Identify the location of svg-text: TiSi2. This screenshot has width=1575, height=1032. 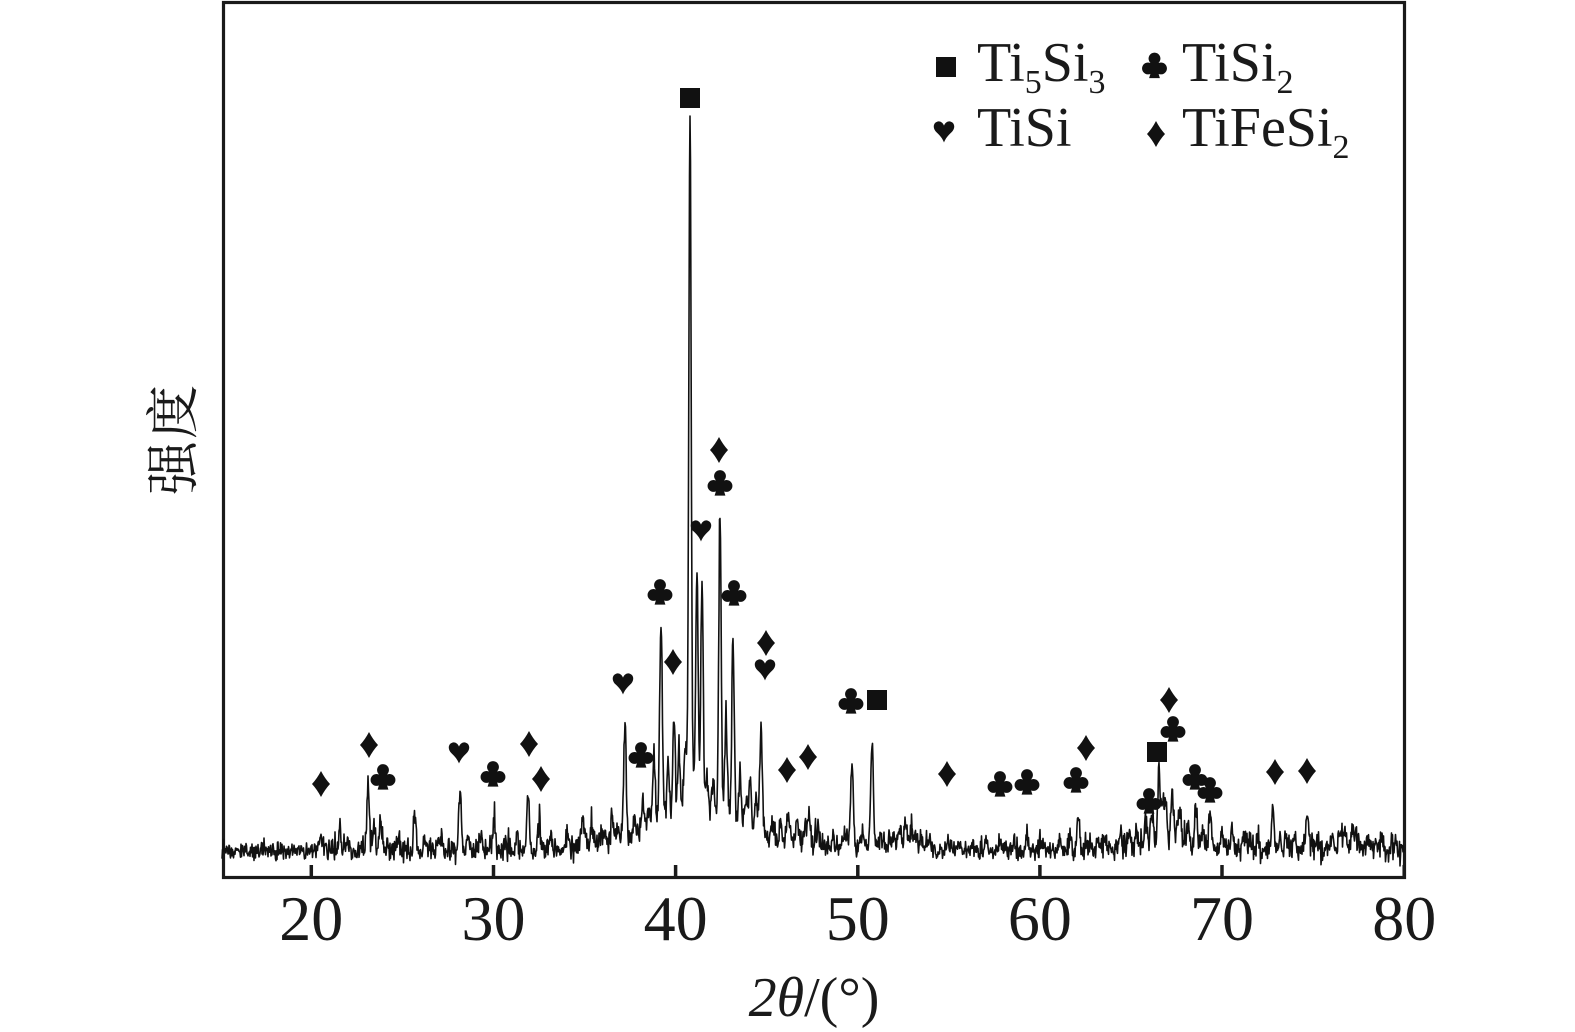
(1238, 66).